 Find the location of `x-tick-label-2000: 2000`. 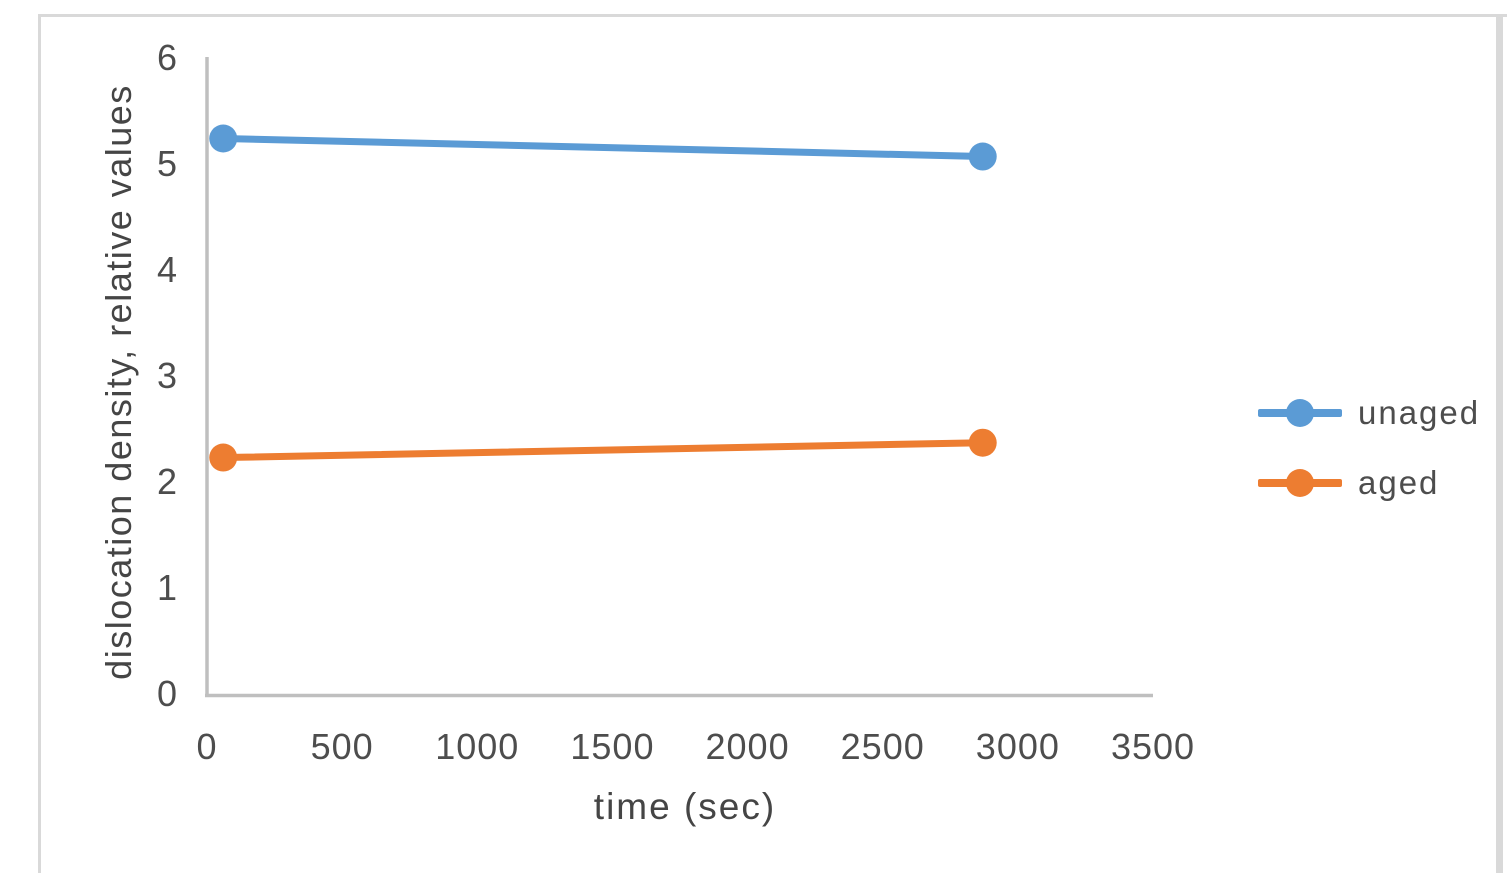

x-tick-label-2000: 2000 is located at coordinates (747, 746).